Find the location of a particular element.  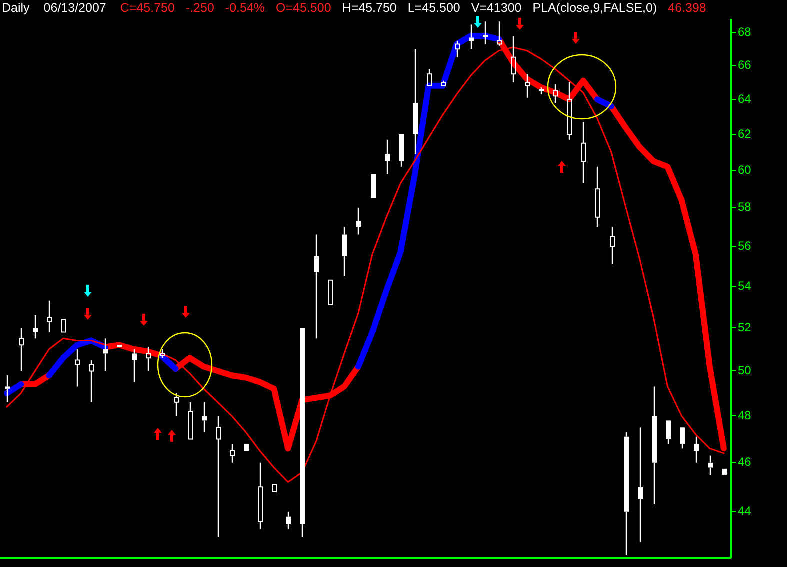

y-tick-label: 56 is located at coordinates (745, 245).